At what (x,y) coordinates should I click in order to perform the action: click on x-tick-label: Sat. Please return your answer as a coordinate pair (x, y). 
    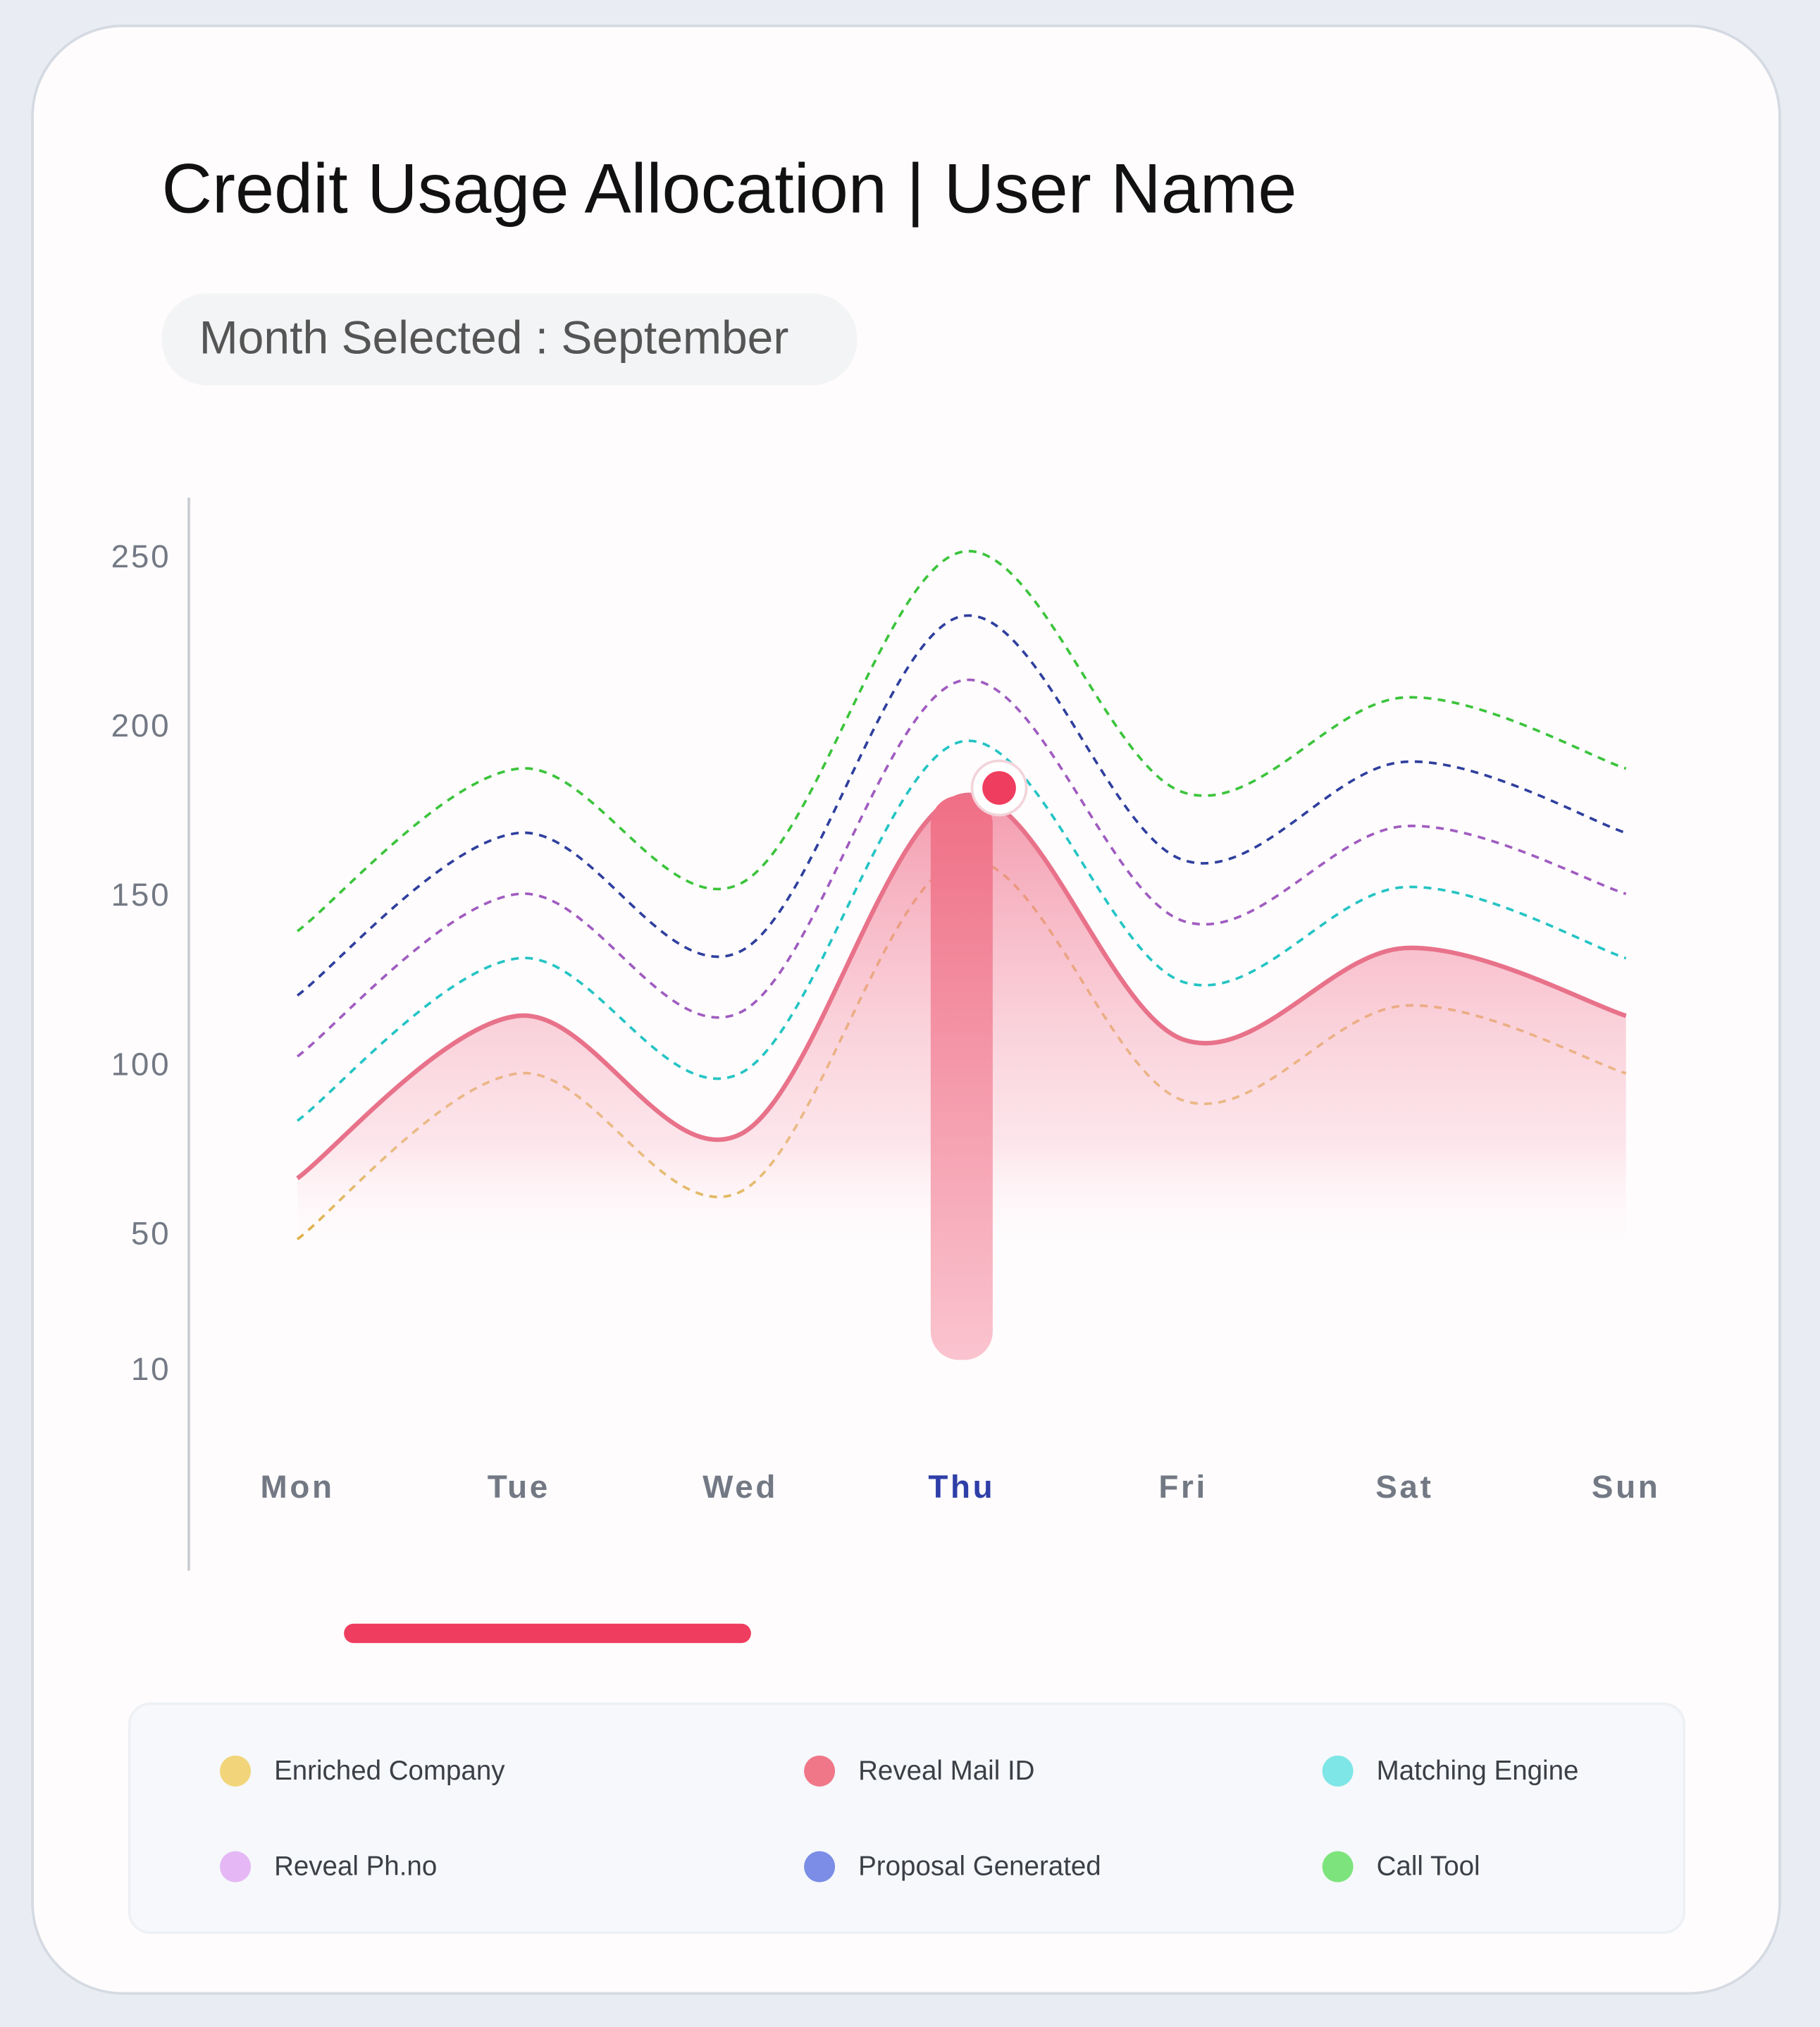
    Looking at the image, I should click on (1404, 1486).